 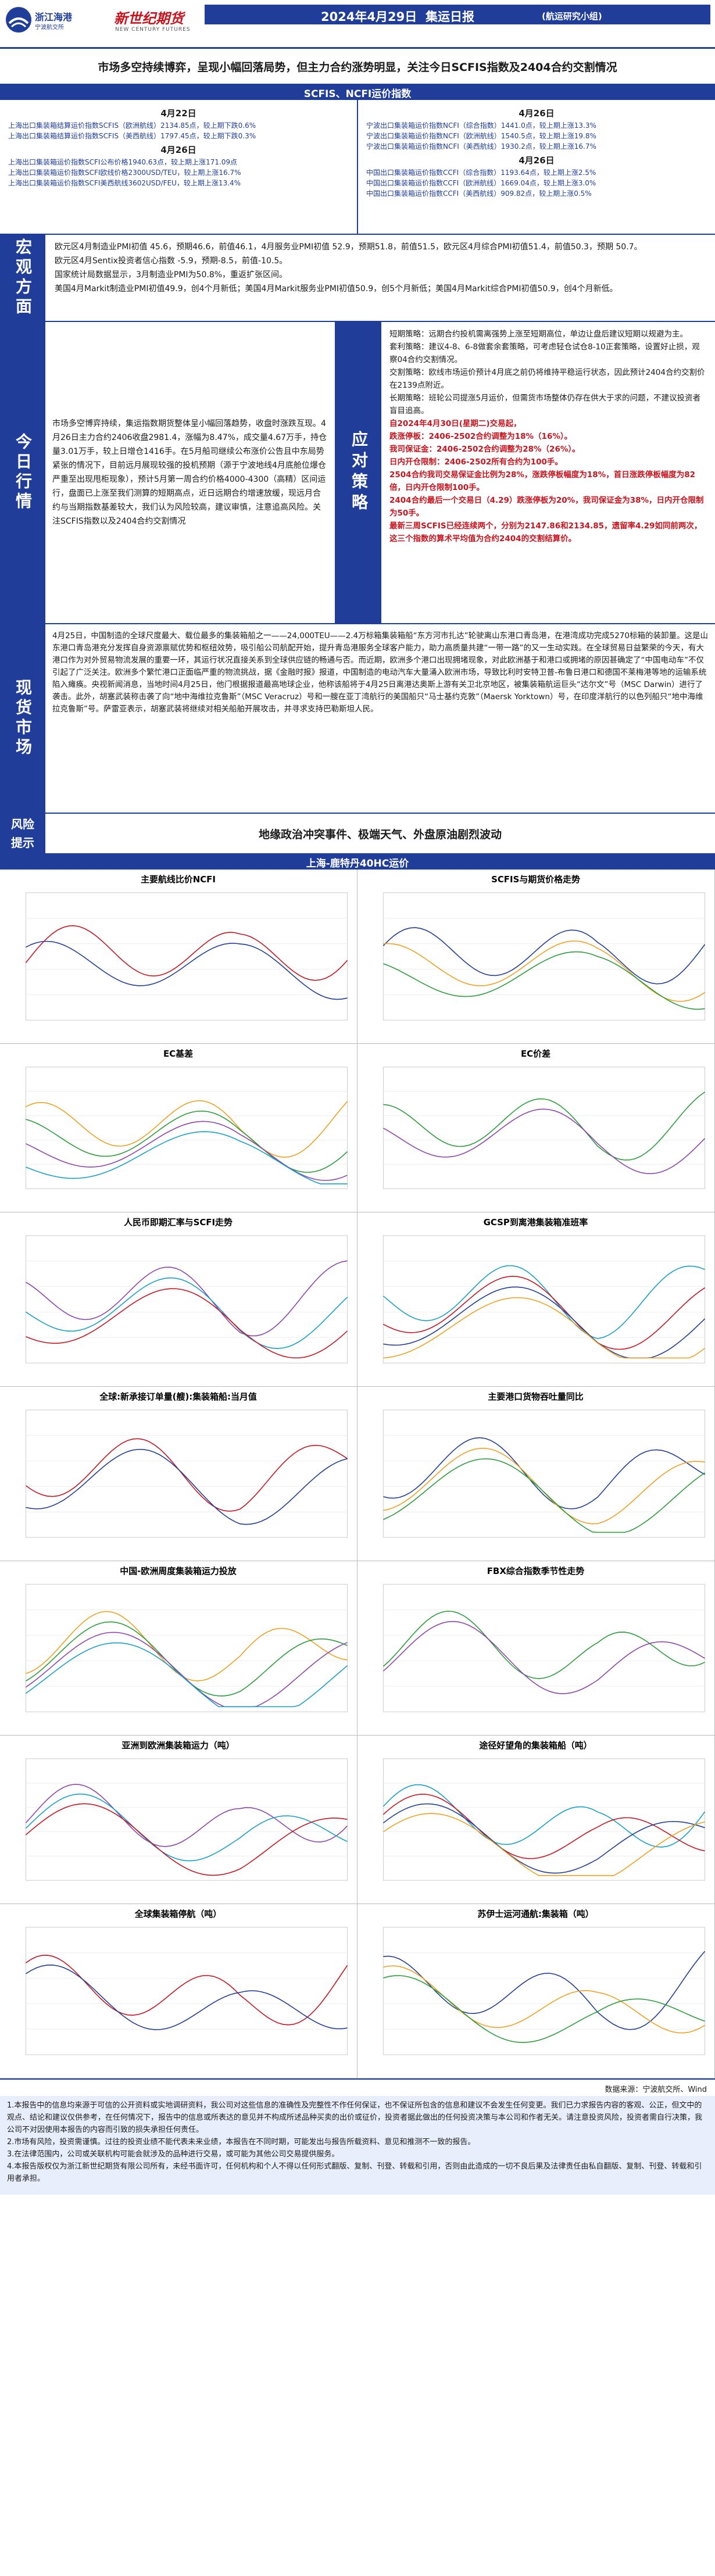 What do you see at coordinates (481, 146) in the screenshot?
I see `index-line: 宁波出口集装箱运价指数NCFI（美西航线）1930.2点，较上期上涨16.7%` at bounding box center [481, 146].